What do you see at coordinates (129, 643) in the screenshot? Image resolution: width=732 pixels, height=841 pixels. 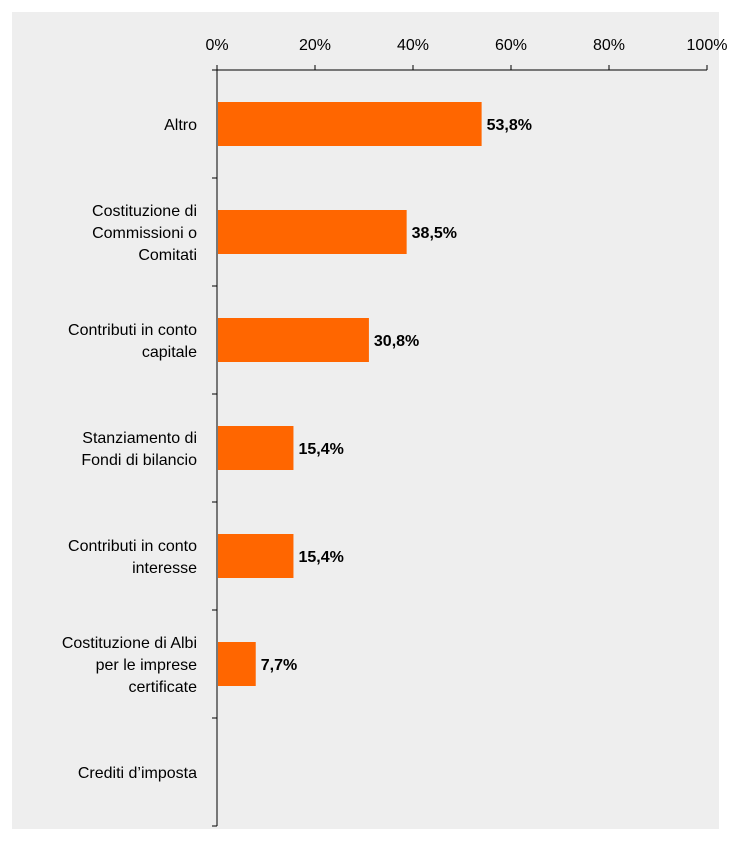 I see `category-label-line: Costituzione di Albi` at bounding box center [129, 643].